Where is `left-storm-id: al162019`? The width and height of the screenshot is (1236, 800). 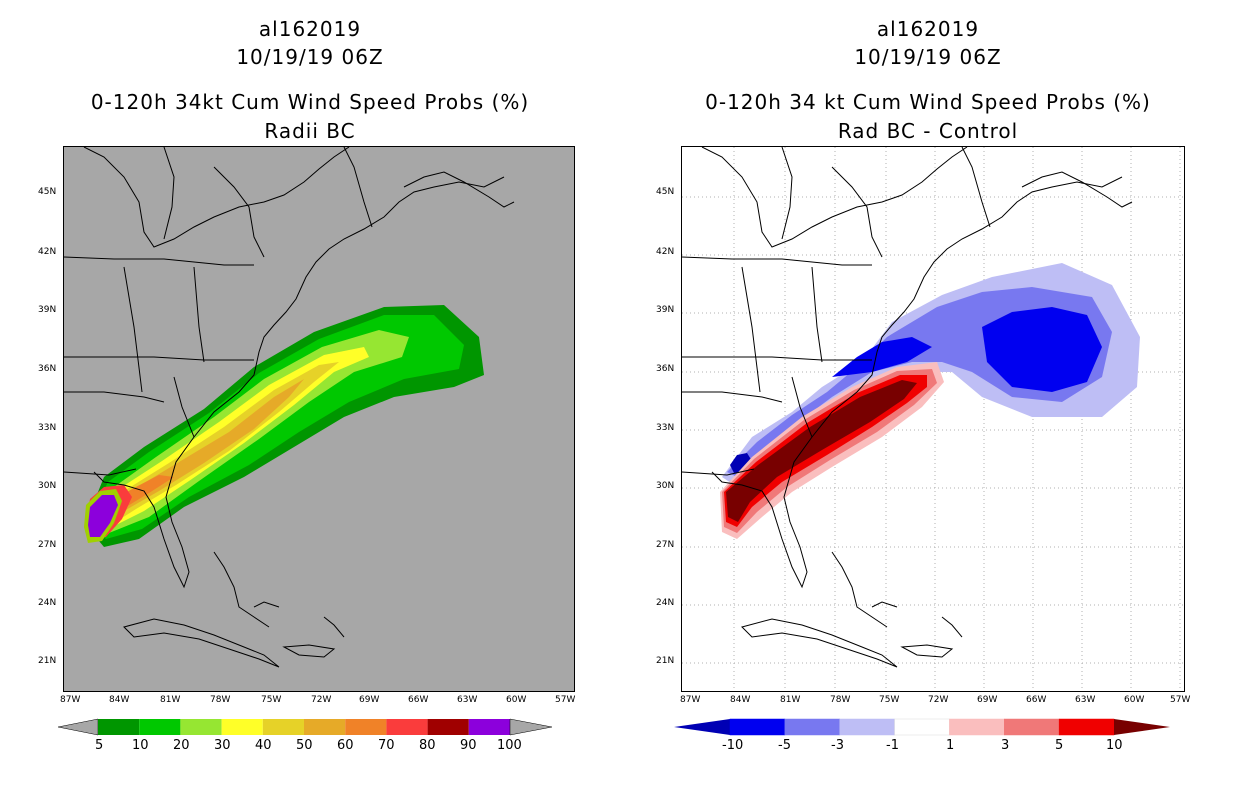 left-storm-id: al162019 is located at coordinates (310, 29).